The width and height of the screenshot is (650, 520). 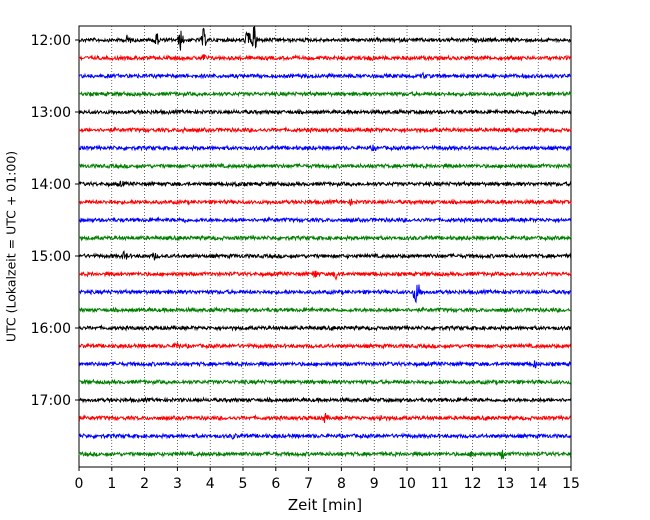 I want to click on y-tick-label: 15:00, so click(x=51, y=257).